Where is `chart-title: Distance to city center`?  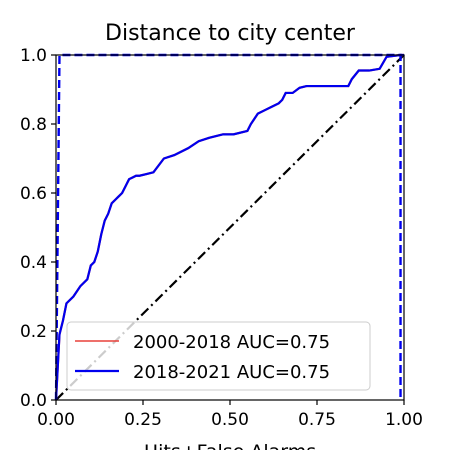
chart-title: Distance to city center is located at coordinates (230, 33).